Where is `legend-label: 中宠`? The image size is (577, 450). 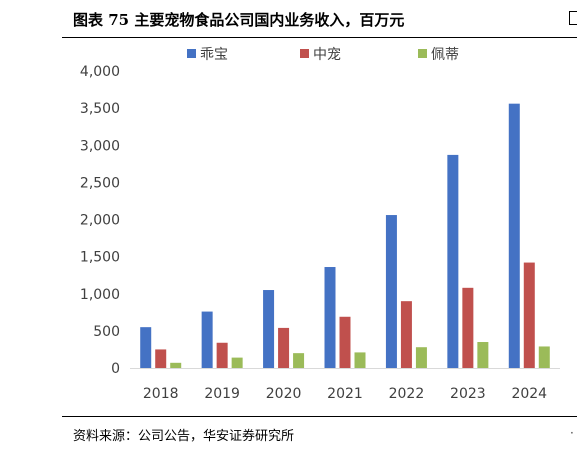
legend-label: 中宠 is located at coordinates (327, 55).